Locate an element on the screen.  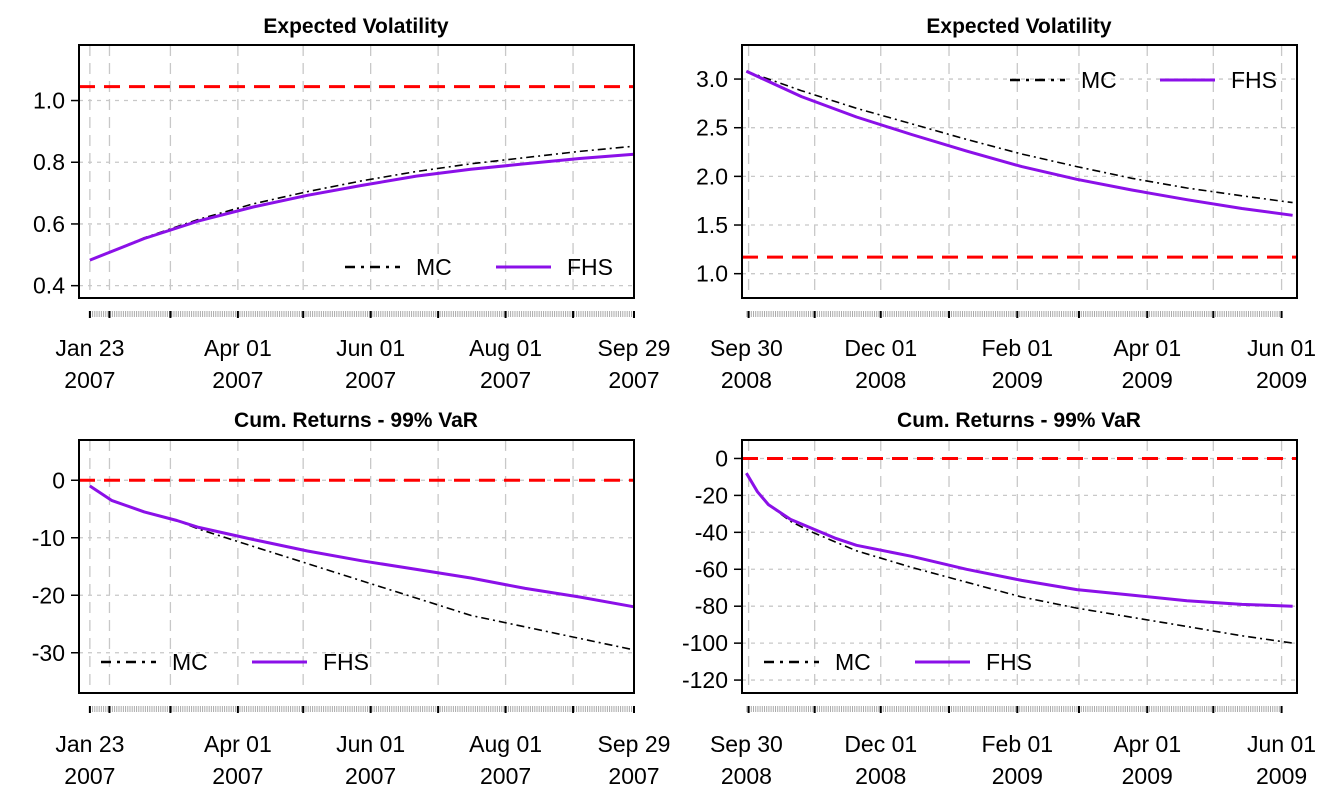
y-tick-label: -10 is located at coordinates (48, 538).